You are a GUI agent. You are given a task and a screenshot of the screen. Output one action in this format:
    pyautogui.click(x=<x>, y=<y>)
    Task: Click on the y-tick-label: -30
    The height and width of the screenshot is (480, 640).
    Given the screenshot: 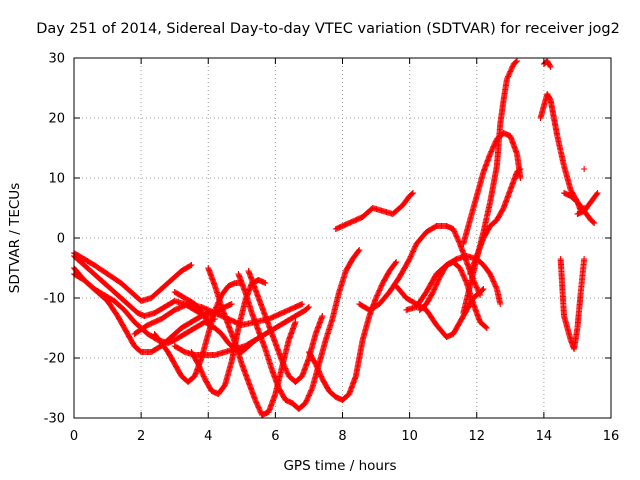 What is the action you would take?
    pyautogui.click(x=54, y=419)
    